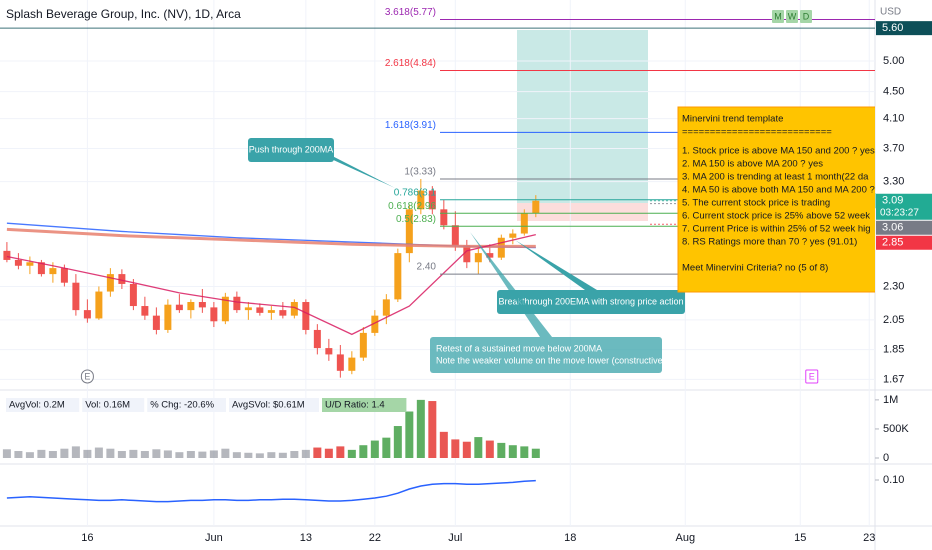 This screenshot has height=550, width=932. What do you see at coordinates (800, 538) in the screenshot?
I see `x-tick-label: 15` at bounding box center [800, 538].